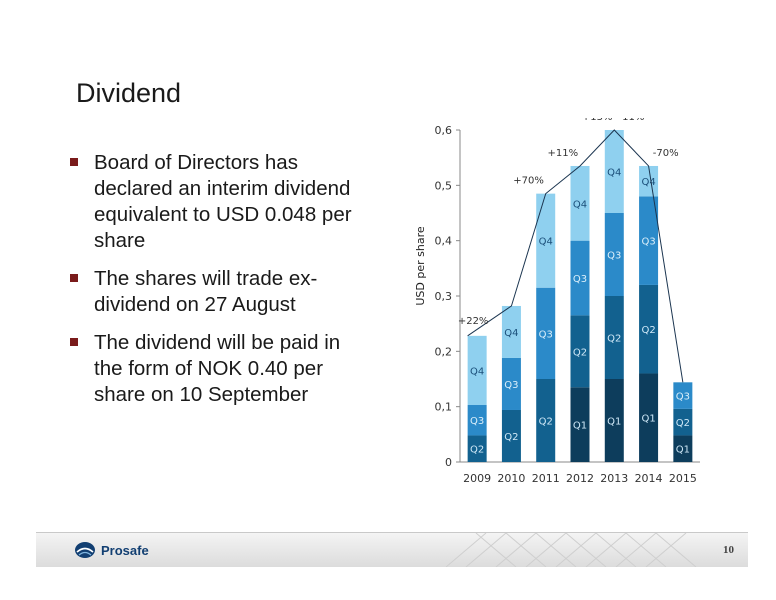 The image size is (776, 600). I want to click on x-tick-label: 2010, so click(511, 478).